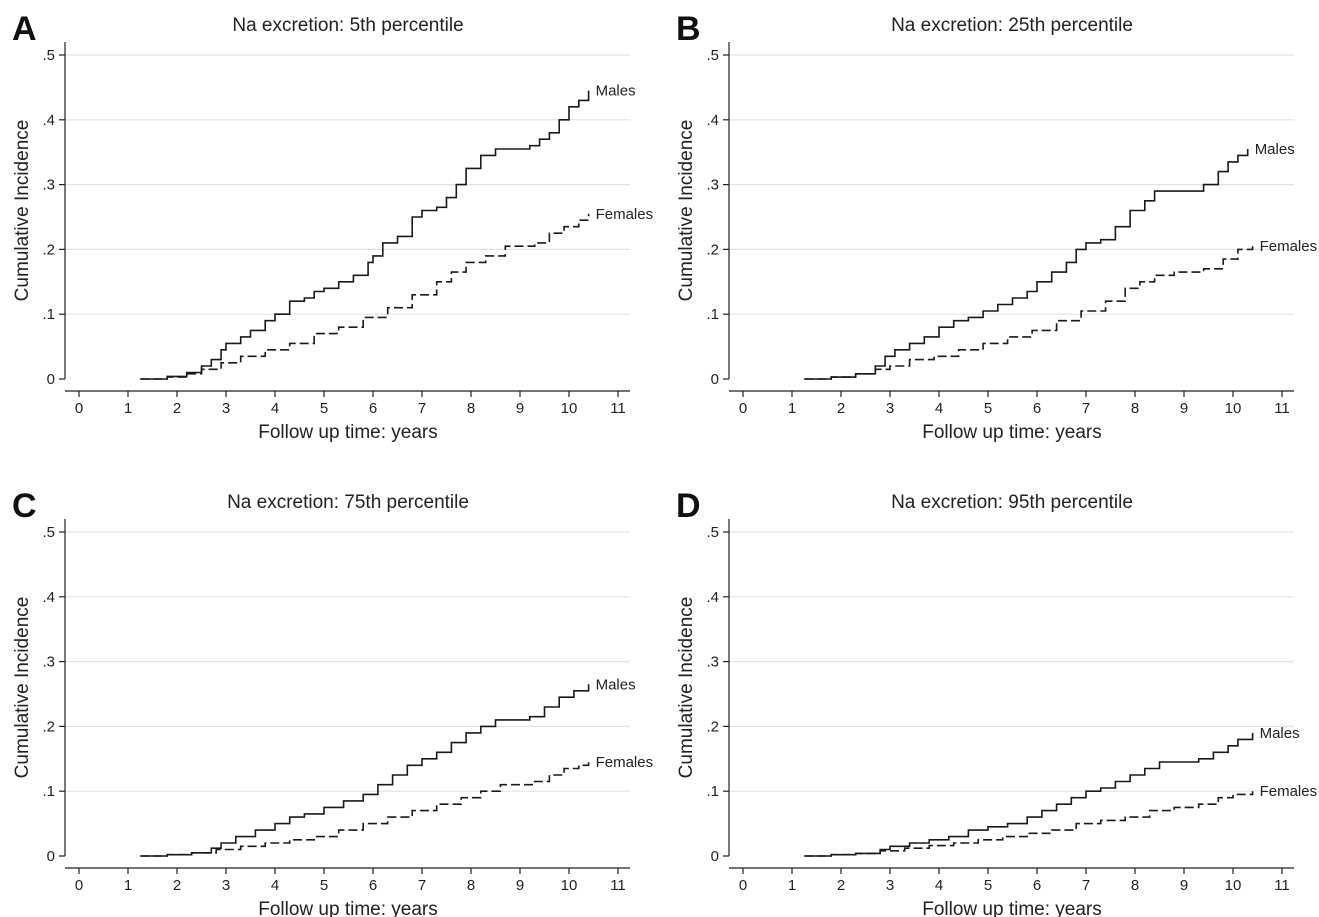 The image size is (1319, 917). Describe the element at coordinates (24, 506) in the screenshot. I see `panel-letter: C` at that location.